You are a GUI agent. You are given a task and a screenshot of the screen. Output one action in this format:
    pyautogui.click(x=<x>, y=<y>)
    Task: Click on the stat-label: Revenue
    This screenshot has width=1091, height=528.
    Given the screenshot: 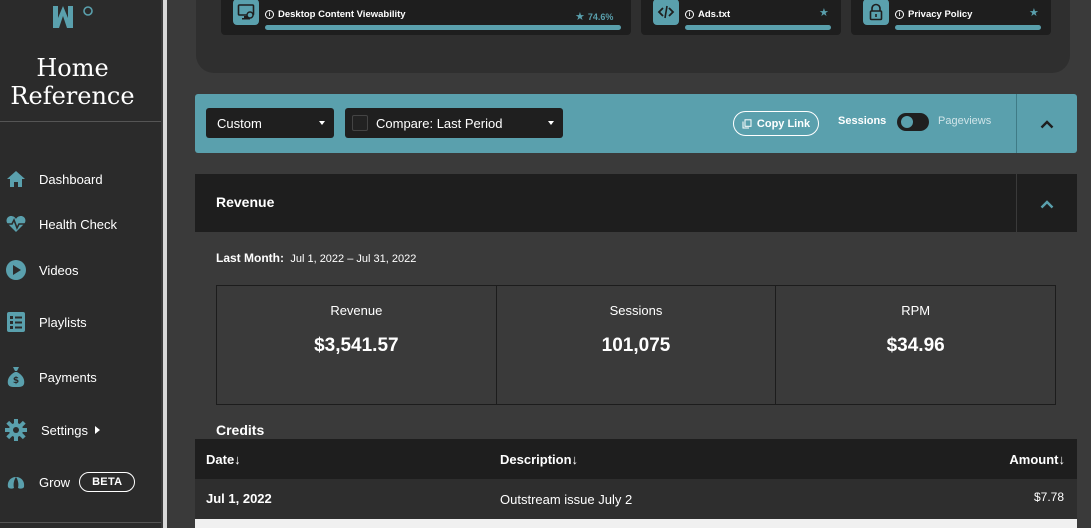 What is the action you would take?
    pyautogui.click(x=356, y=310)
    